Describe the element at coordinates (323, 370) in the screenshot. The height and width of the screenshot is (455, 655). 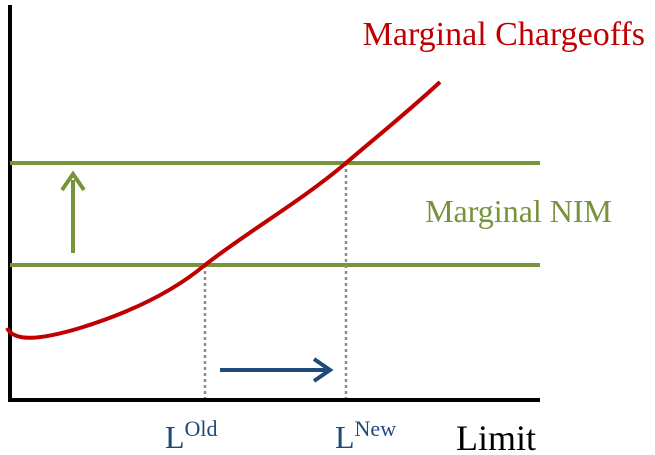
I see `right-arrow-head` at that location.